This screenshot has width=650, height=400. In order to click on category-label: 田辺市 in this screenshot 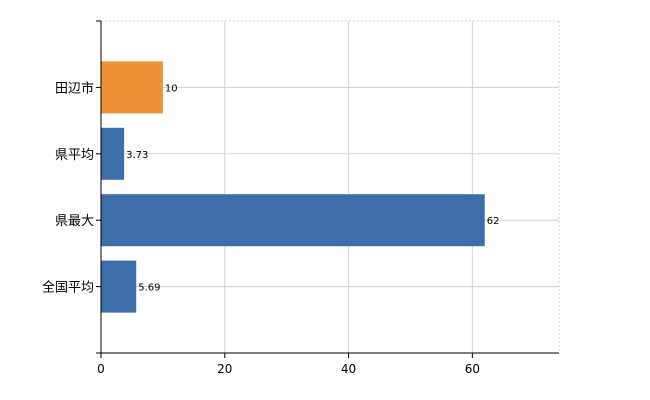, I will do `click(74, 88)`.